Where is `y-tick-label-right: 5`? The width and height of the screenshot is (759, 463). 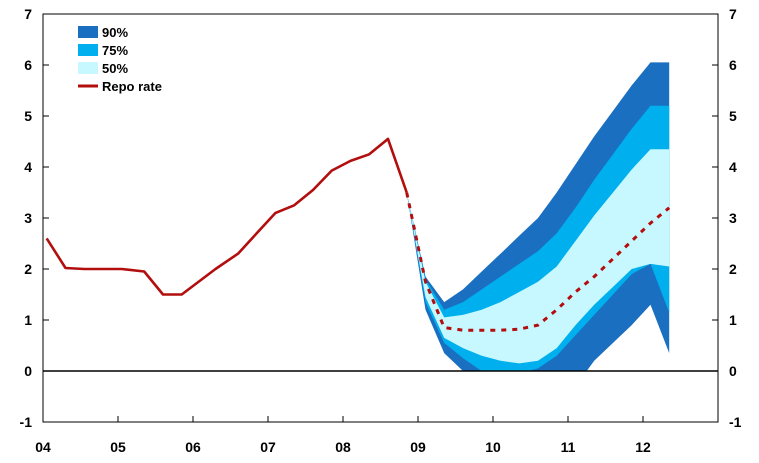 y-tick-label-right: 5 is located at coordinates (733, 116).